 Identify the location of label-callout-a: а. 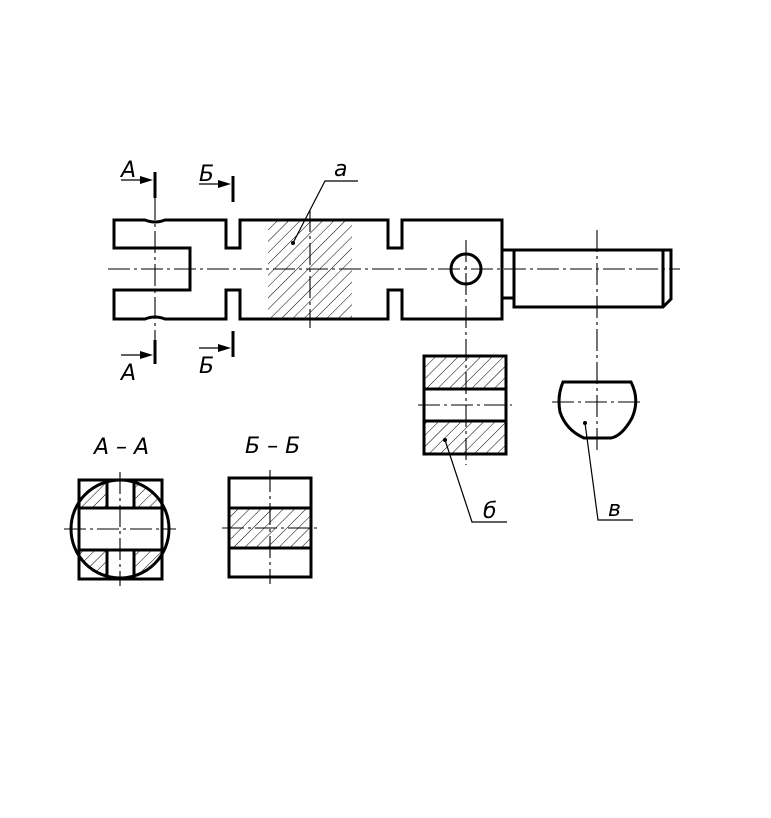
(340, 169).